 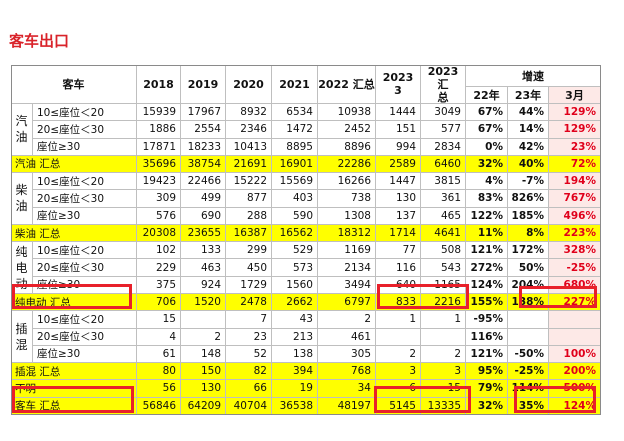 I want to click on growth-cell: 767%, so click(x=575, y=199).